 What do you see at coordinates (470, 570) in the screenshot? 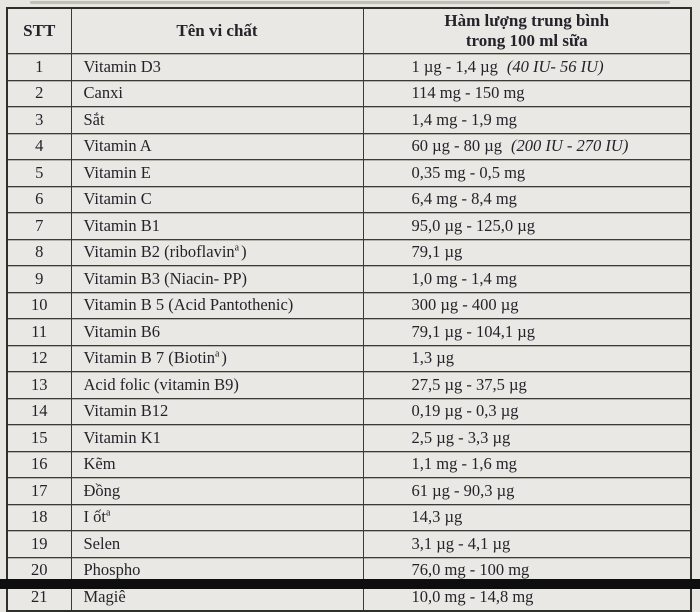
I see `amount-value: 76,0 mg - 100 mg` at bounding box center [470, 570].